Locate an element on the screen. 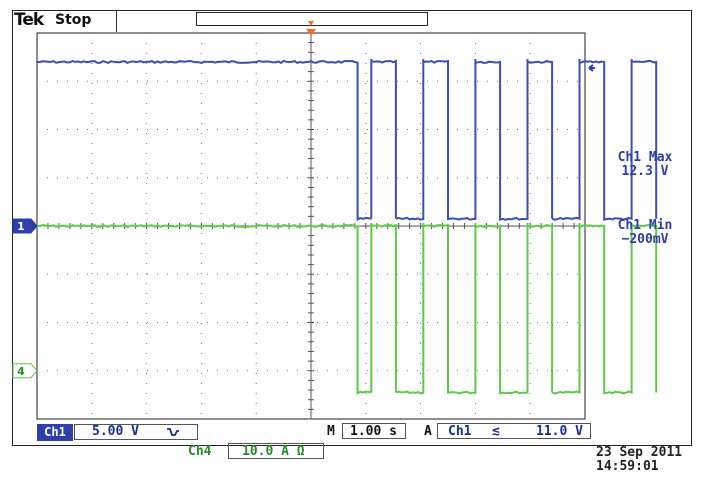 Image resolution: width=707 pixels, height=478 pixels. ch1-max-label: Ch1 Max is located at coordinates (645, 157).